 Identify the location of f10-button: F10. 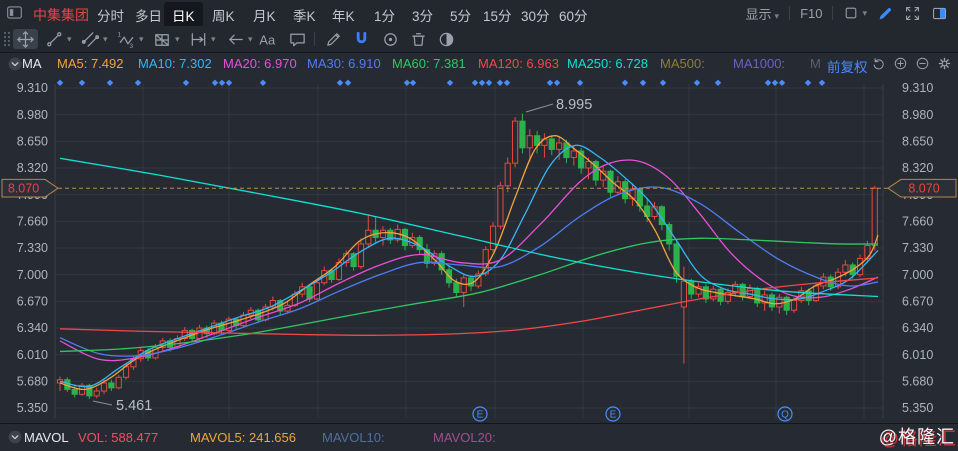
(811, 13).